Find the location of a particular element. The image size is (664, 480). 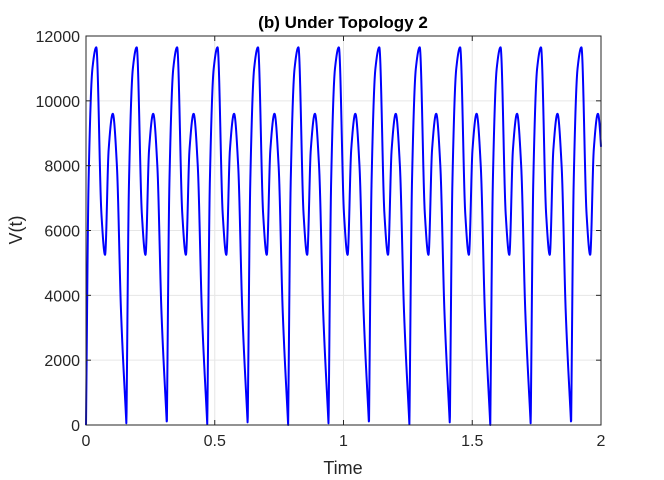

x-tick-label: 1.5 is located at coordinates (472, 441).